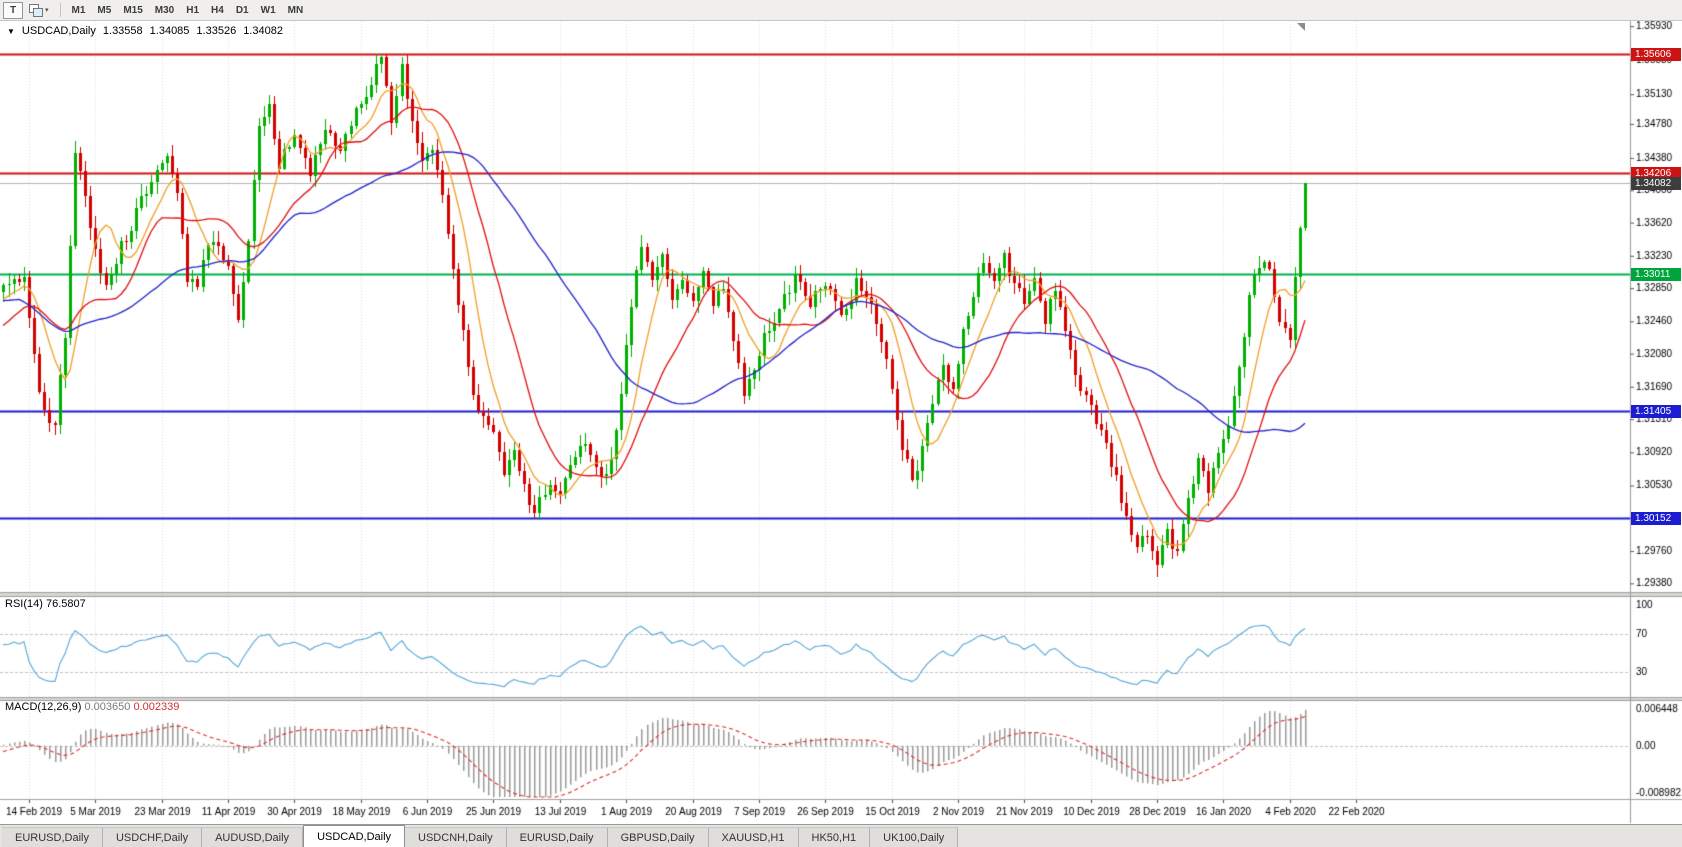 This screenshot has height=847, width=1682. Describe the element at coordinates (242, 10) in the screenshot. I see `timeframe-button-d1: D1` at that location.